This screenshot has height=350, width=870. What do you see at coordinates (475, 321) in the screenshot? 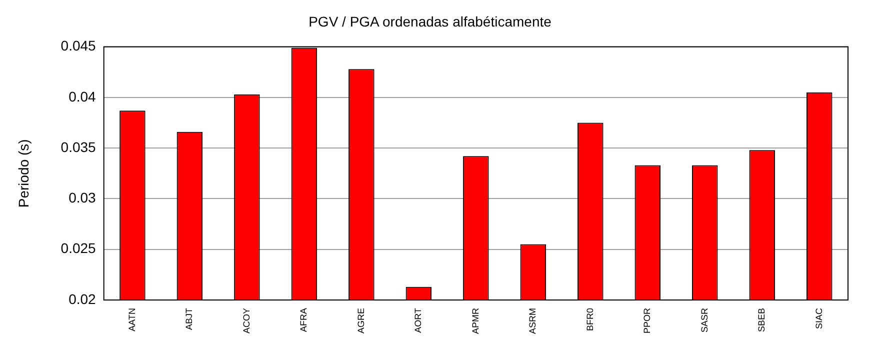
I see `x-tick-label: APMR` at bounding box center [475, 321].